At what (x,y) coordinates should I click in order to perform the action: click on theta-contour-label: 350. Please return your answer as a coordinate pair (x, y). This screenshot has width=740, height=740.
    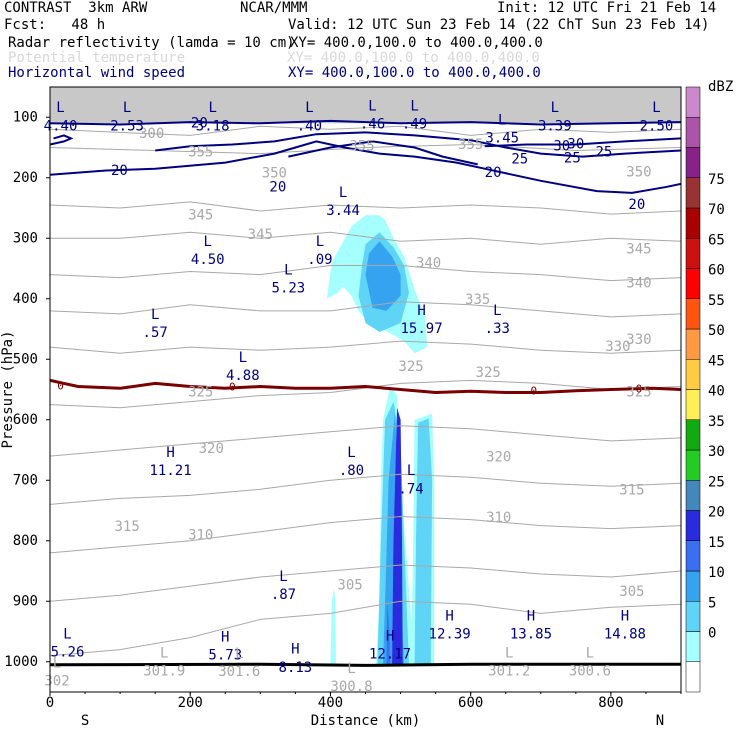
    Looking at the image, I should click on (274, 174).